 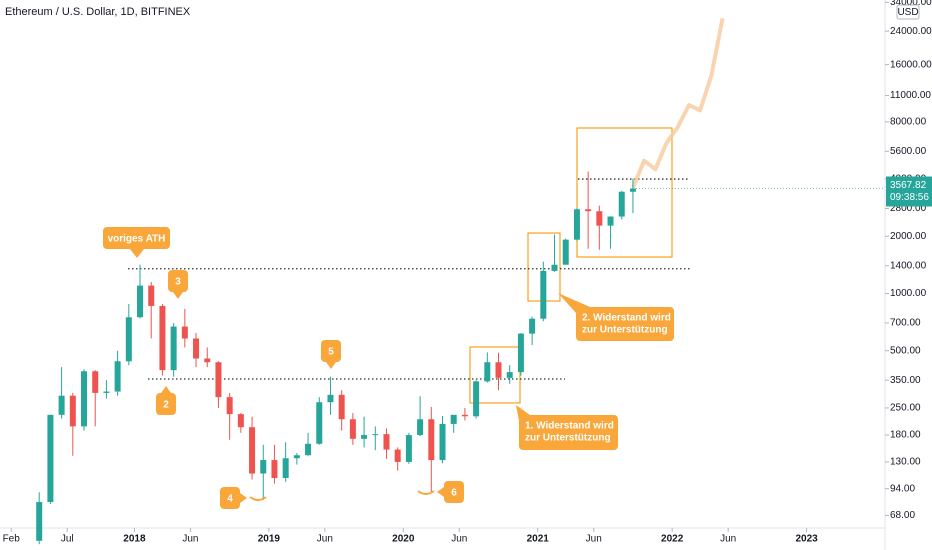 What do you see at coordinates (911, 4) in the screenshot?
I see `y-tick-label: 34000.00` at bounding box center [911, 4].